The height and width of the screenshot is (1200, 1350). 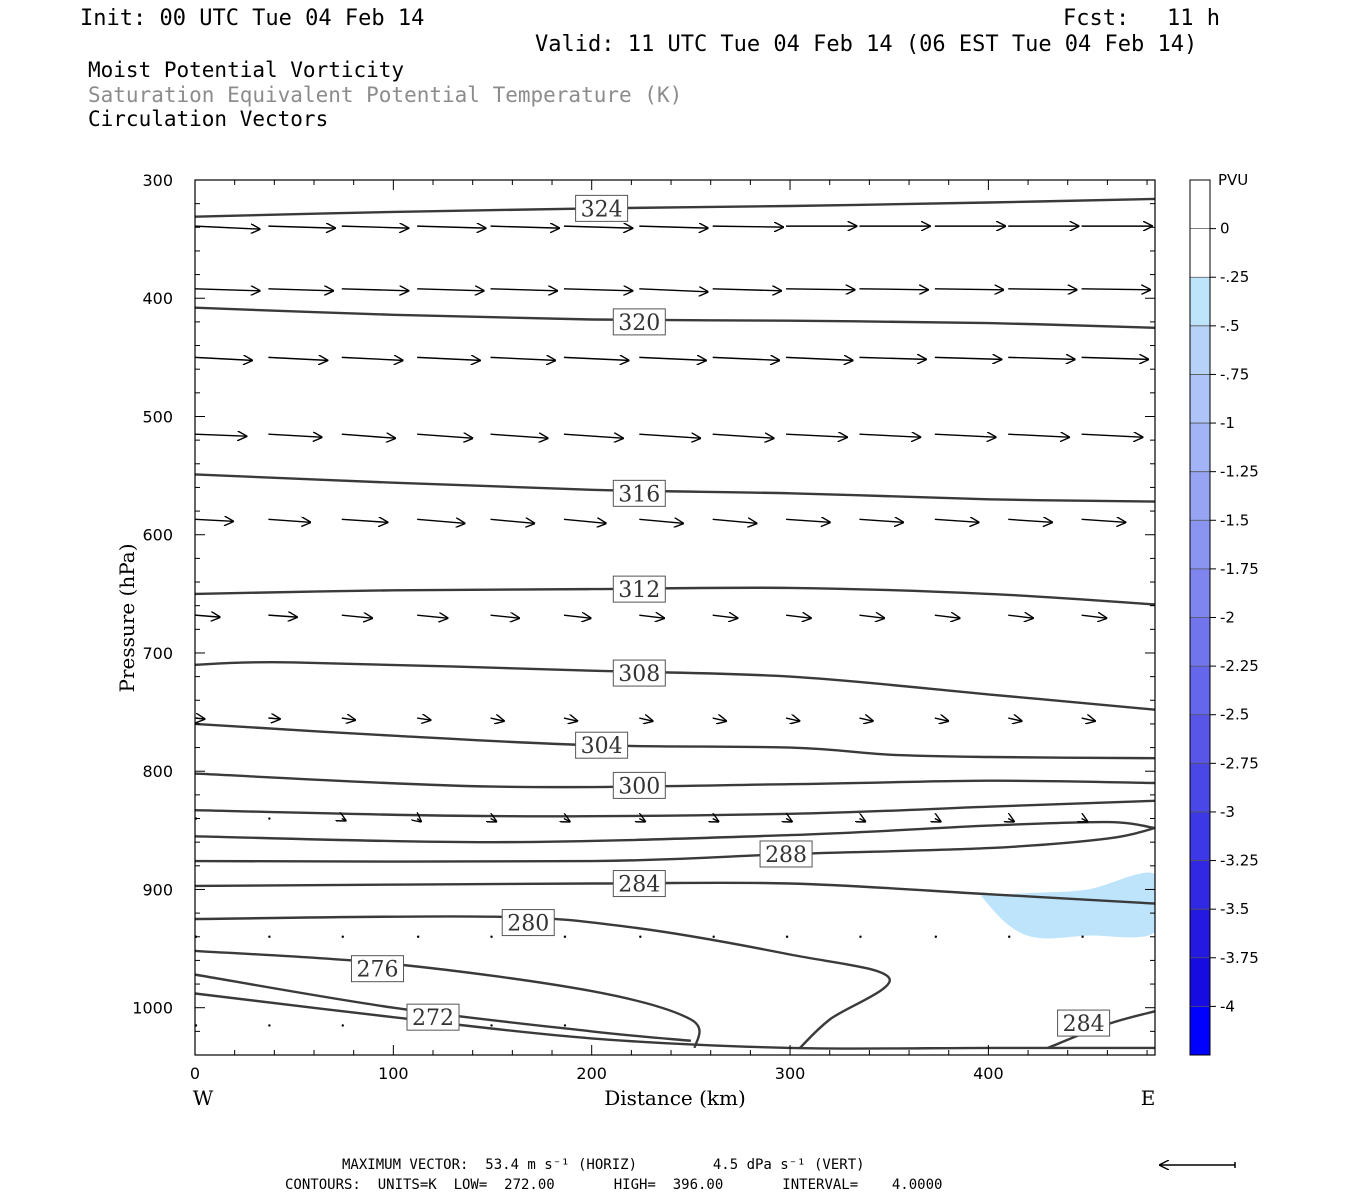 What do you see at coordinates (1227, 812) in the screenshot?
I see `colorbar-tick-label: -3` at bounding box center [1227, 812].